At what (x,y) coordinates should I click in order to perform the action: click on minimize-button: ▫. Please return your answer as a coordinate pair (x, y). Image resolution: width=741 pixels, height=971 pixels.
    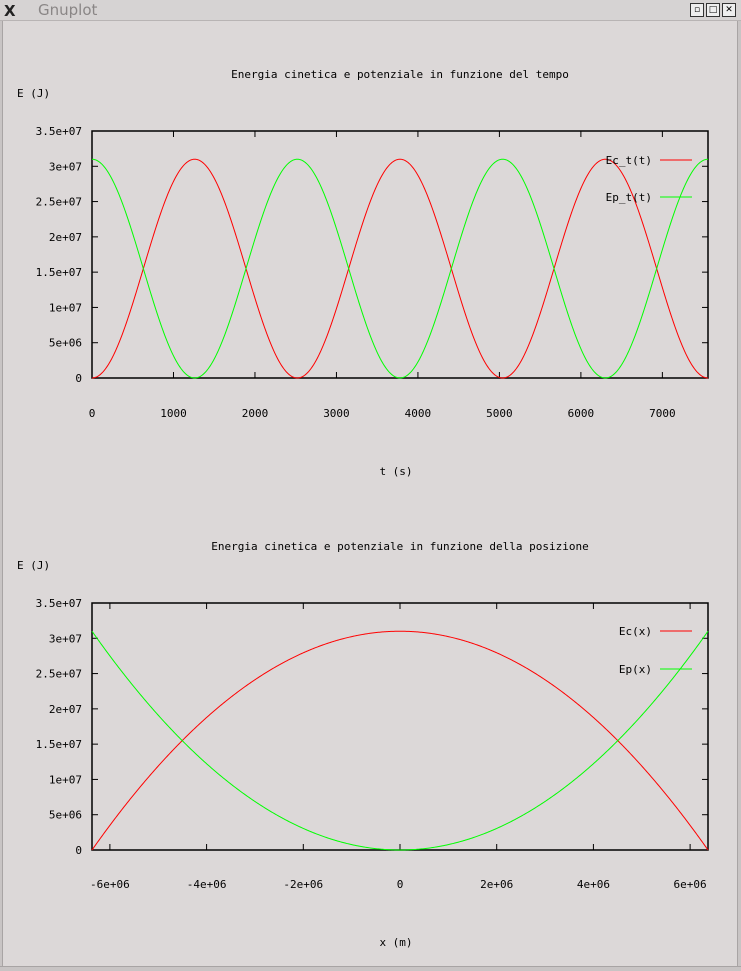
    Looking at the image, I should click on (697, 10).